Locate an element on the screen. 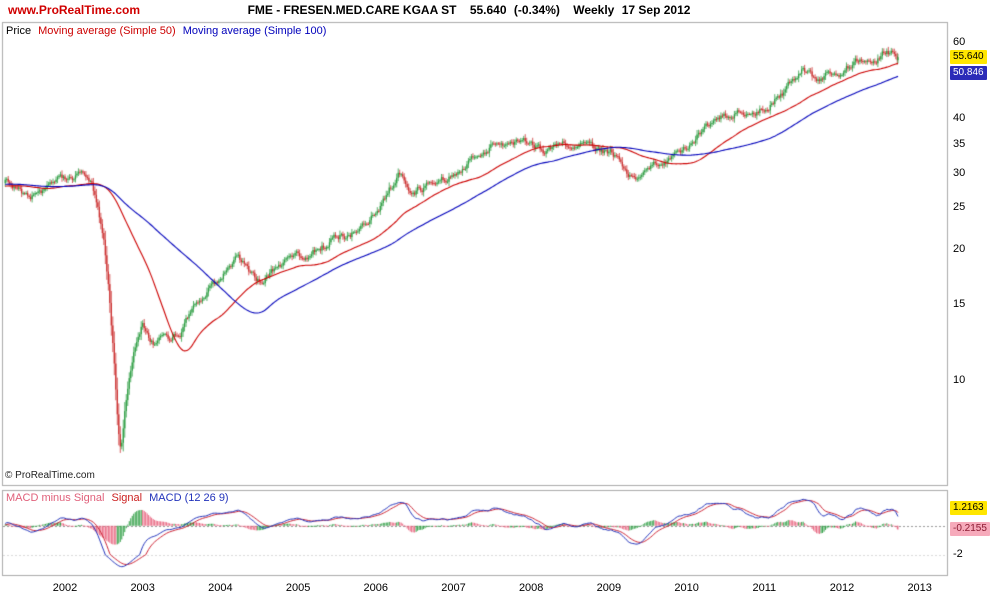  year-axis-label: 2003 is located at coordinates (142, 588).